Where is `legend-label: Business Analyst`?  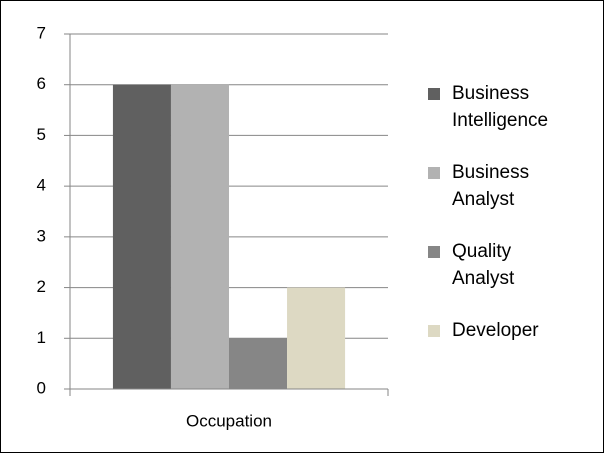 legend-label: Business Analyst is located at coordinates (491, 186).